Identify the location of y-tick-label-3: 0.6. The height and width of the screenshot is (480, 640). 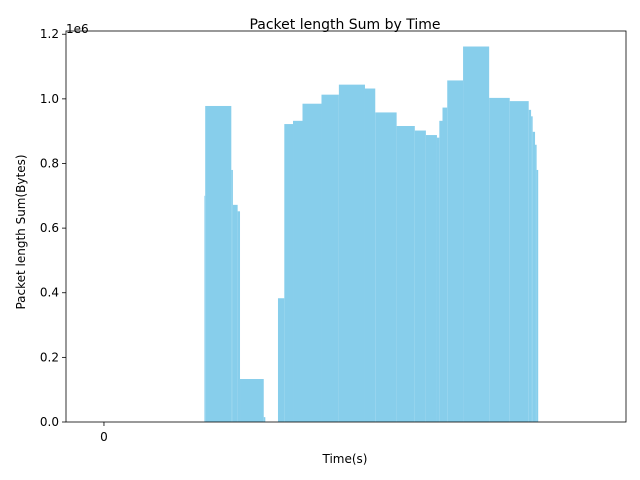
(49, 228).